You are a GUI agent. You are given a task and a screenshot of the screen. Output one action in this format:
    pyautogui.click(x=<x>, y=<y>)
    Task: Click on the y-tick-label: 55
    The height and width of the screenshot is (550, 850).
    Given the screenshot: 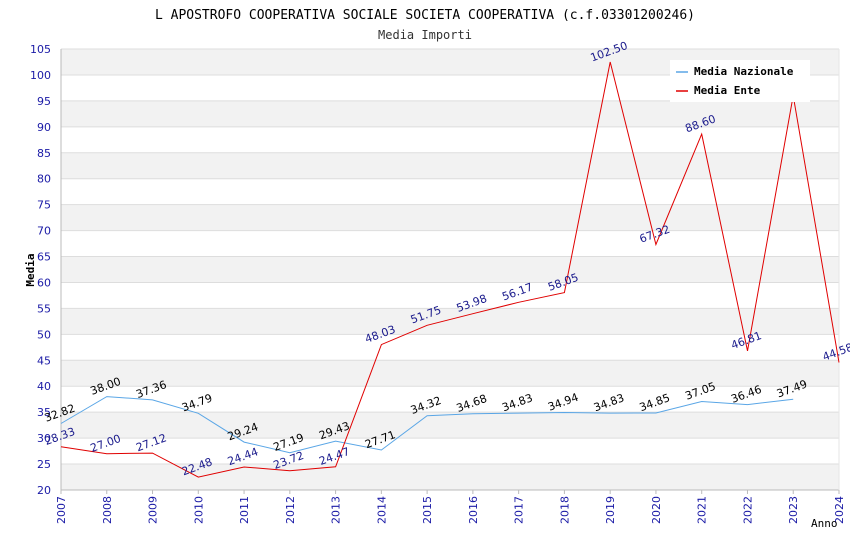 What is the action you would take?
    pyautogui.click(x=44, y=308)
    